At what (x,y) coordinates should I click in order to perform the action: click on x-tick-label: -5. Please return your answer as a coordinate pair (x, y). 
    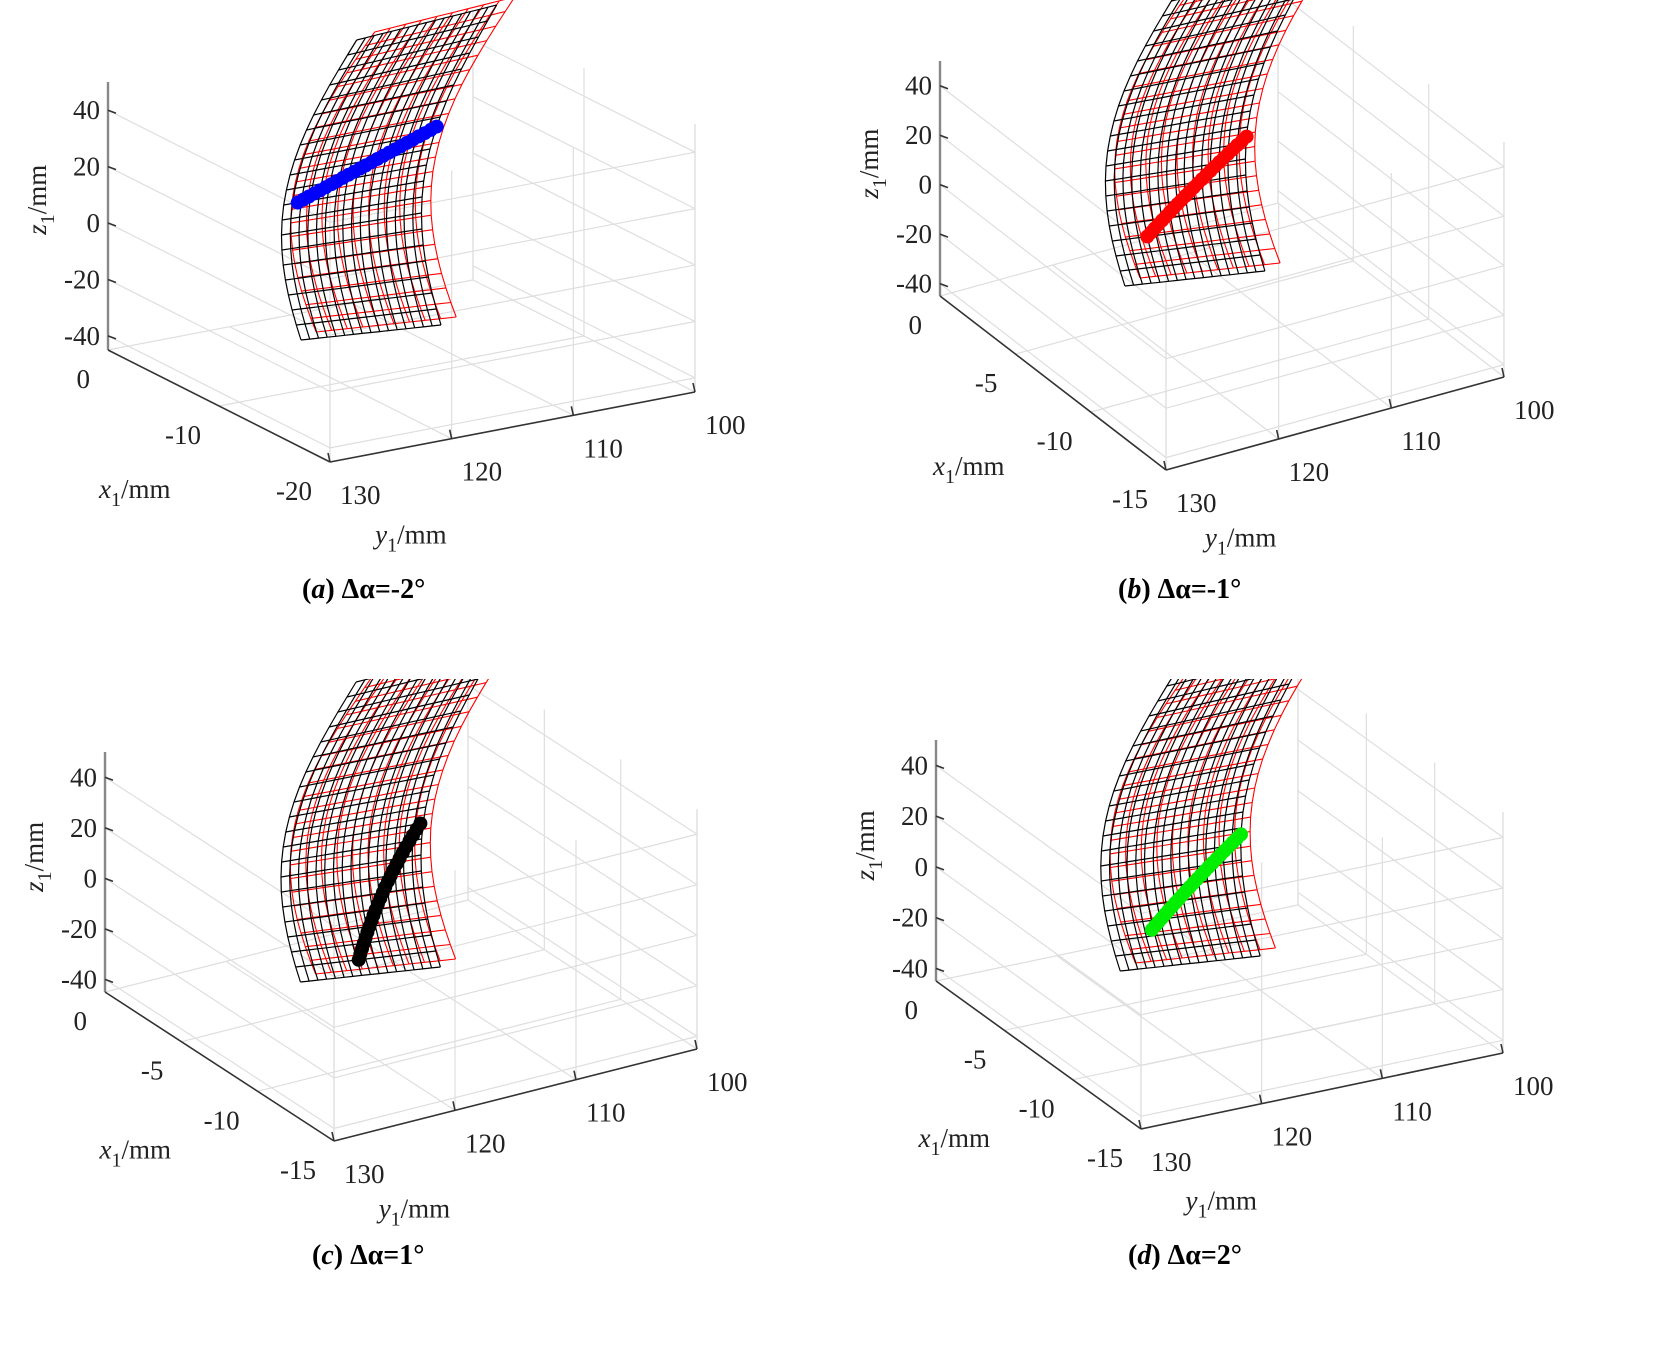
    Looking at the image, I should click on (152, 1071).